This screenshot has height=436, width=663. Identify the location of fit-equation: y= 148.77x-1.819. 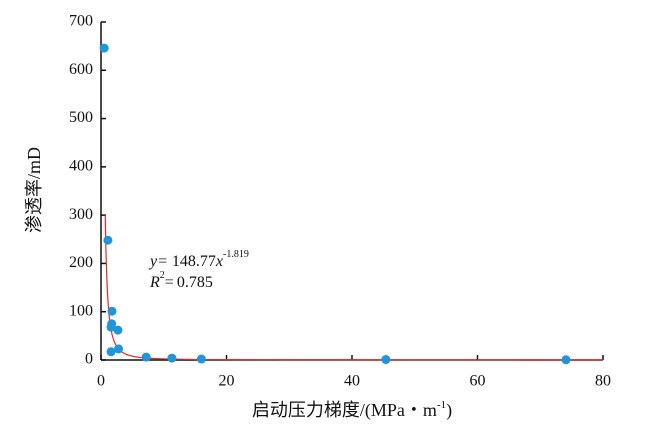
(198, 259).